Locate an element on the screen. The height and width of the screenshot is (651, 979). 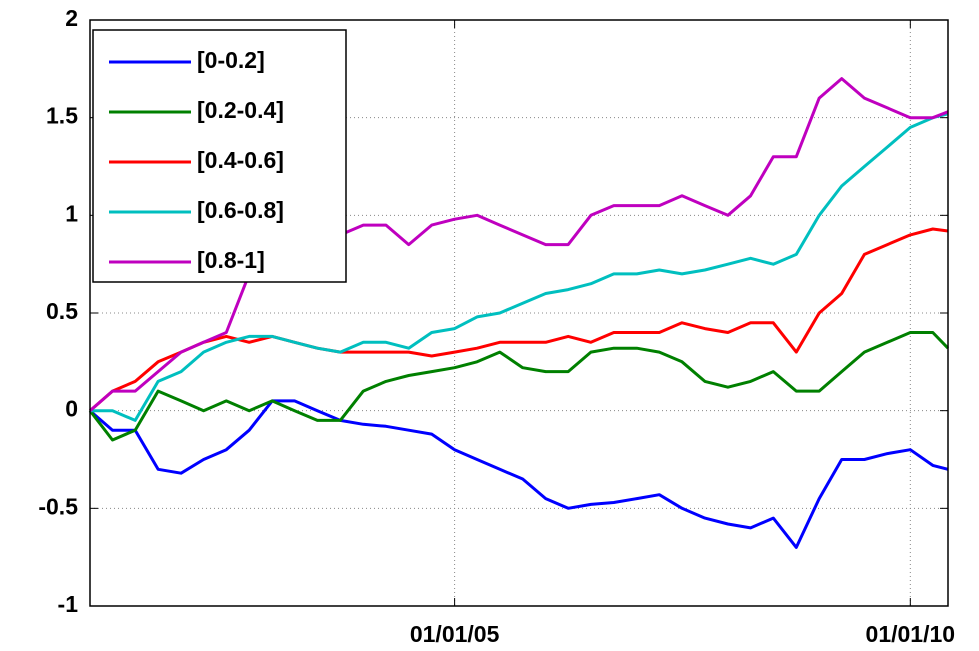
y-tick-label: 2 is located at coordinates (71, 18).